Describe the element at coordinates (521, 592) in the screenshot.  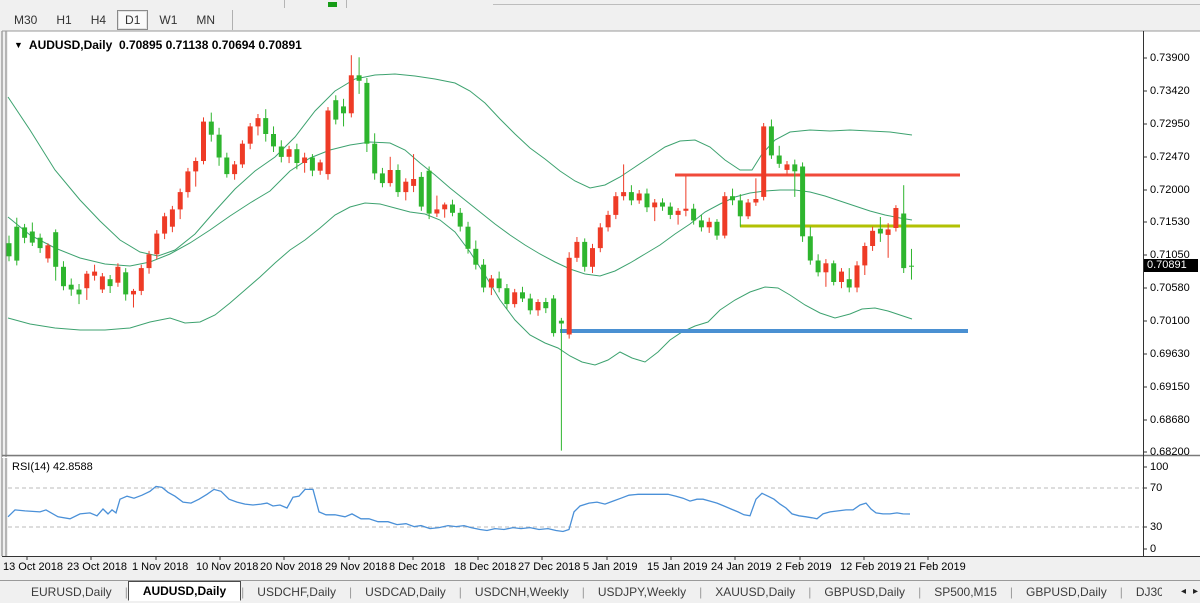
I see `tab-usdcnh-weekly: USDCNH,Weekly` at that location.